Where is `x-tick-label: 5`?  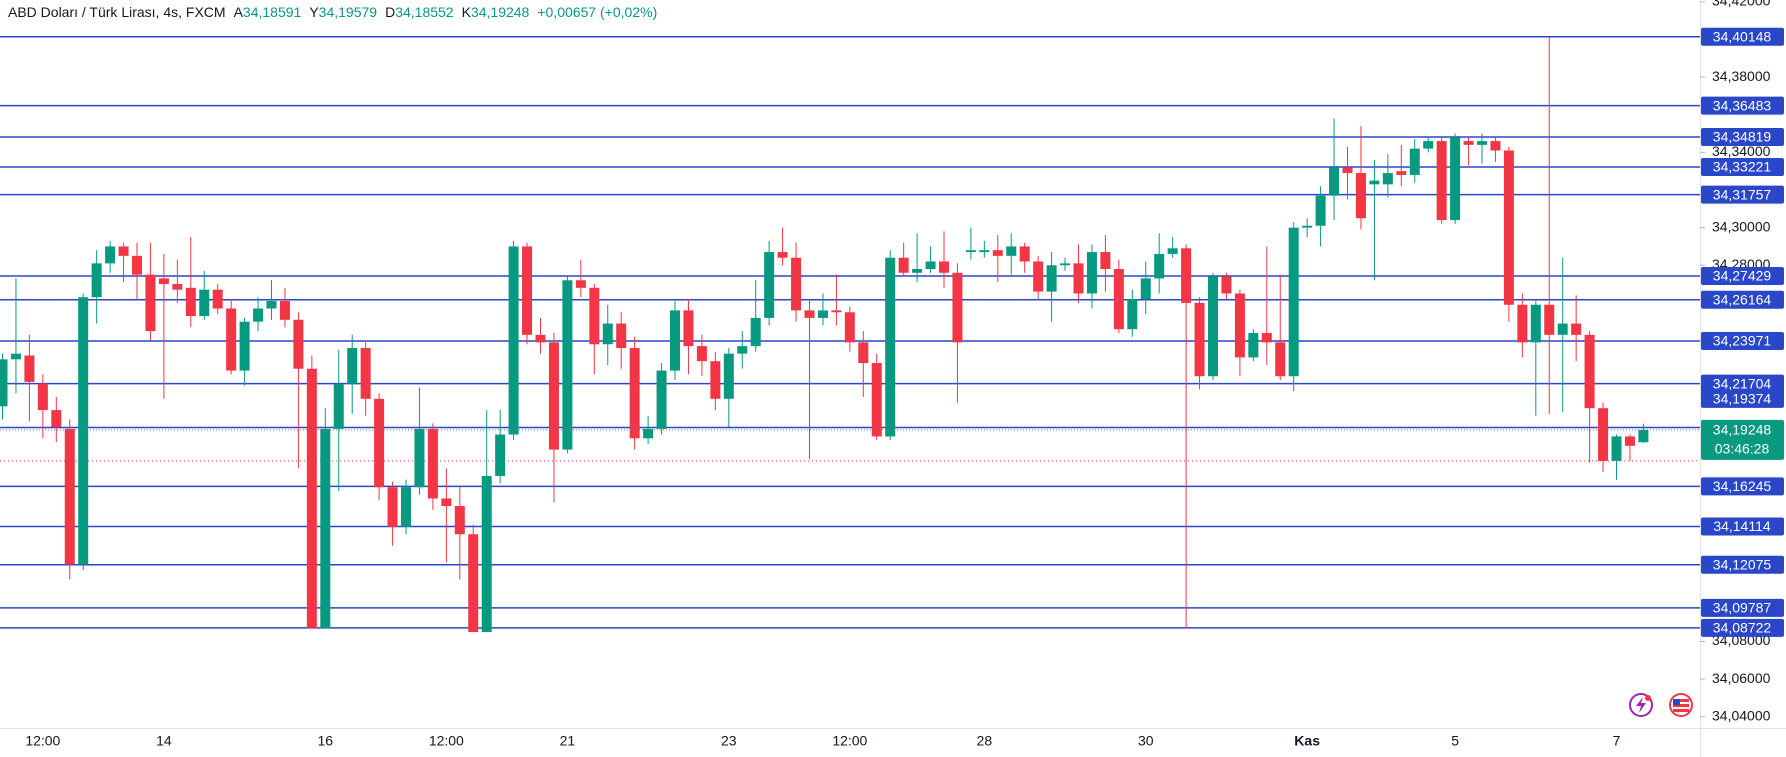
x-tick-label: 5 is located at coordinates (1455, 741).